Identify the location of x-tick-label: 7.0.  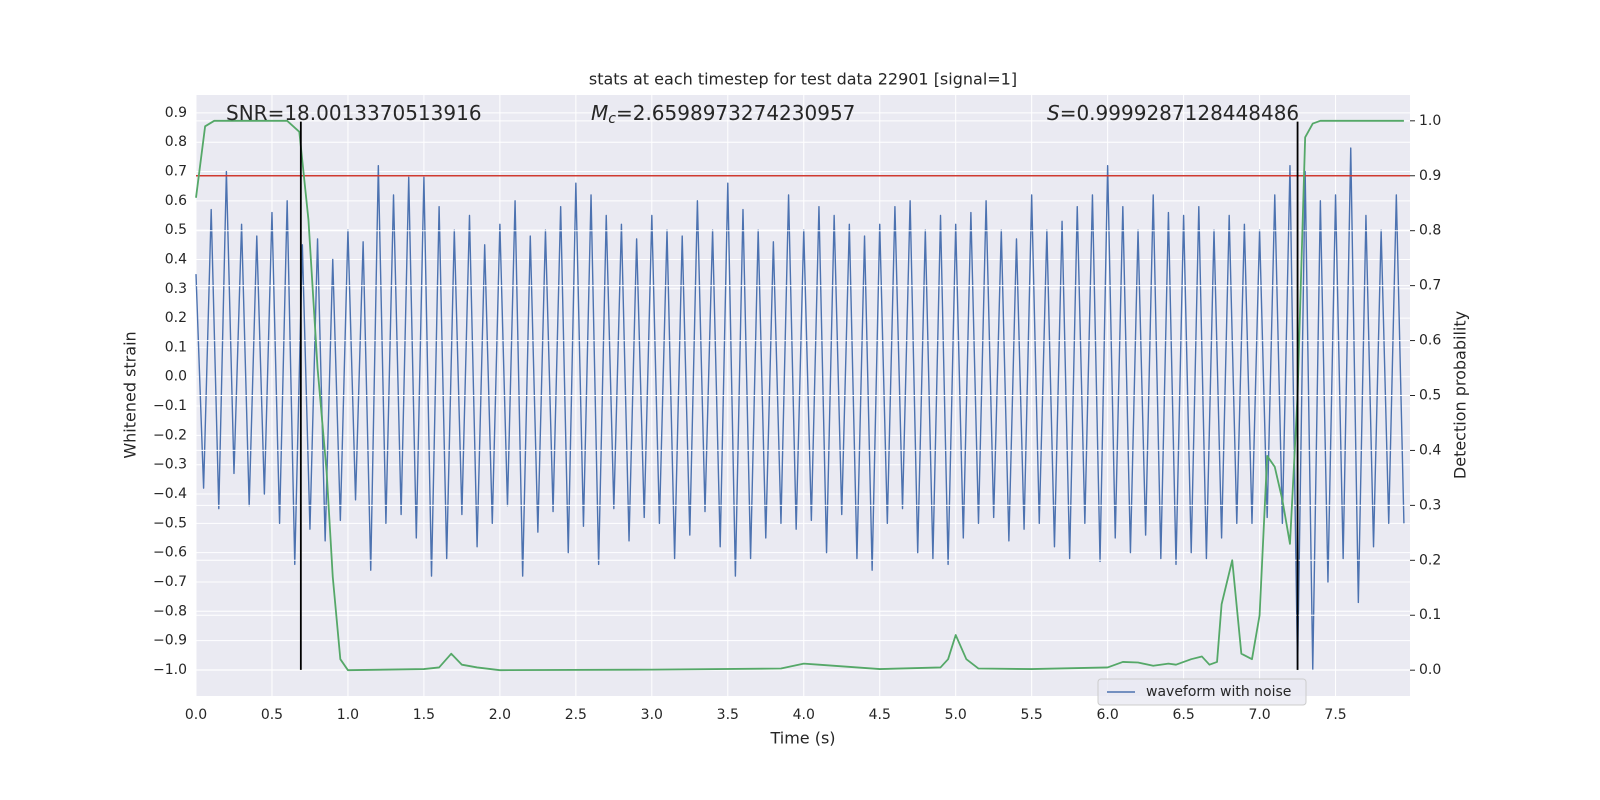
(1259, 715).